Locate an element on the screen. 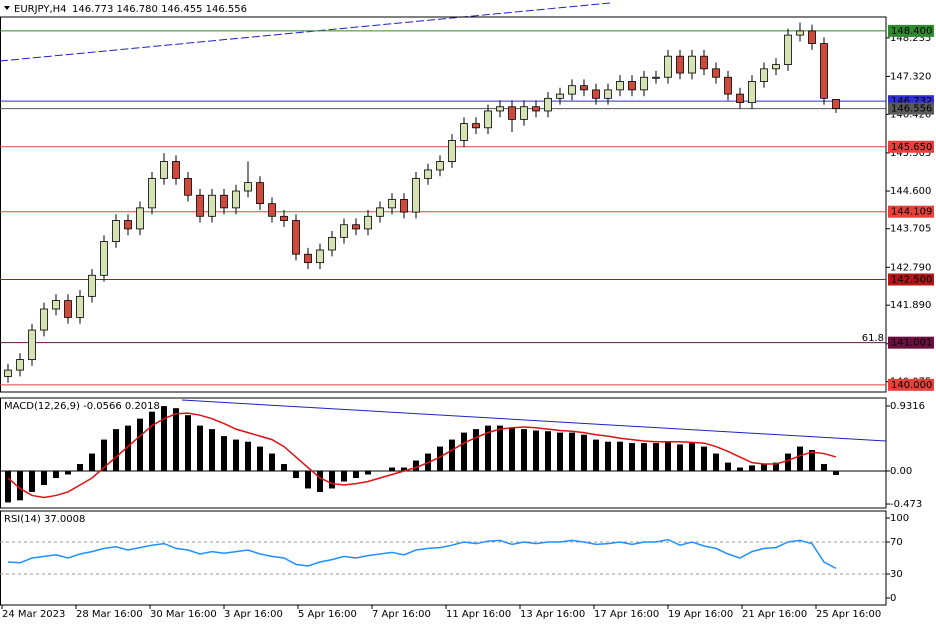 This screenshot has height=624, width=936. chart-subtitle: 146.773 146.780 146.455 146.556 is located at coordinates (159, 9).